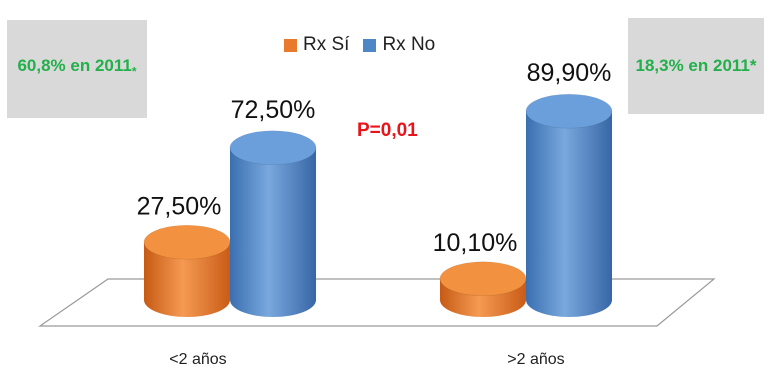  What do you see at coordinates (273, 110) in the screenshot?
I see `data-label-rx-no-lt2: 72,50%` at bounding box center [273, 110].